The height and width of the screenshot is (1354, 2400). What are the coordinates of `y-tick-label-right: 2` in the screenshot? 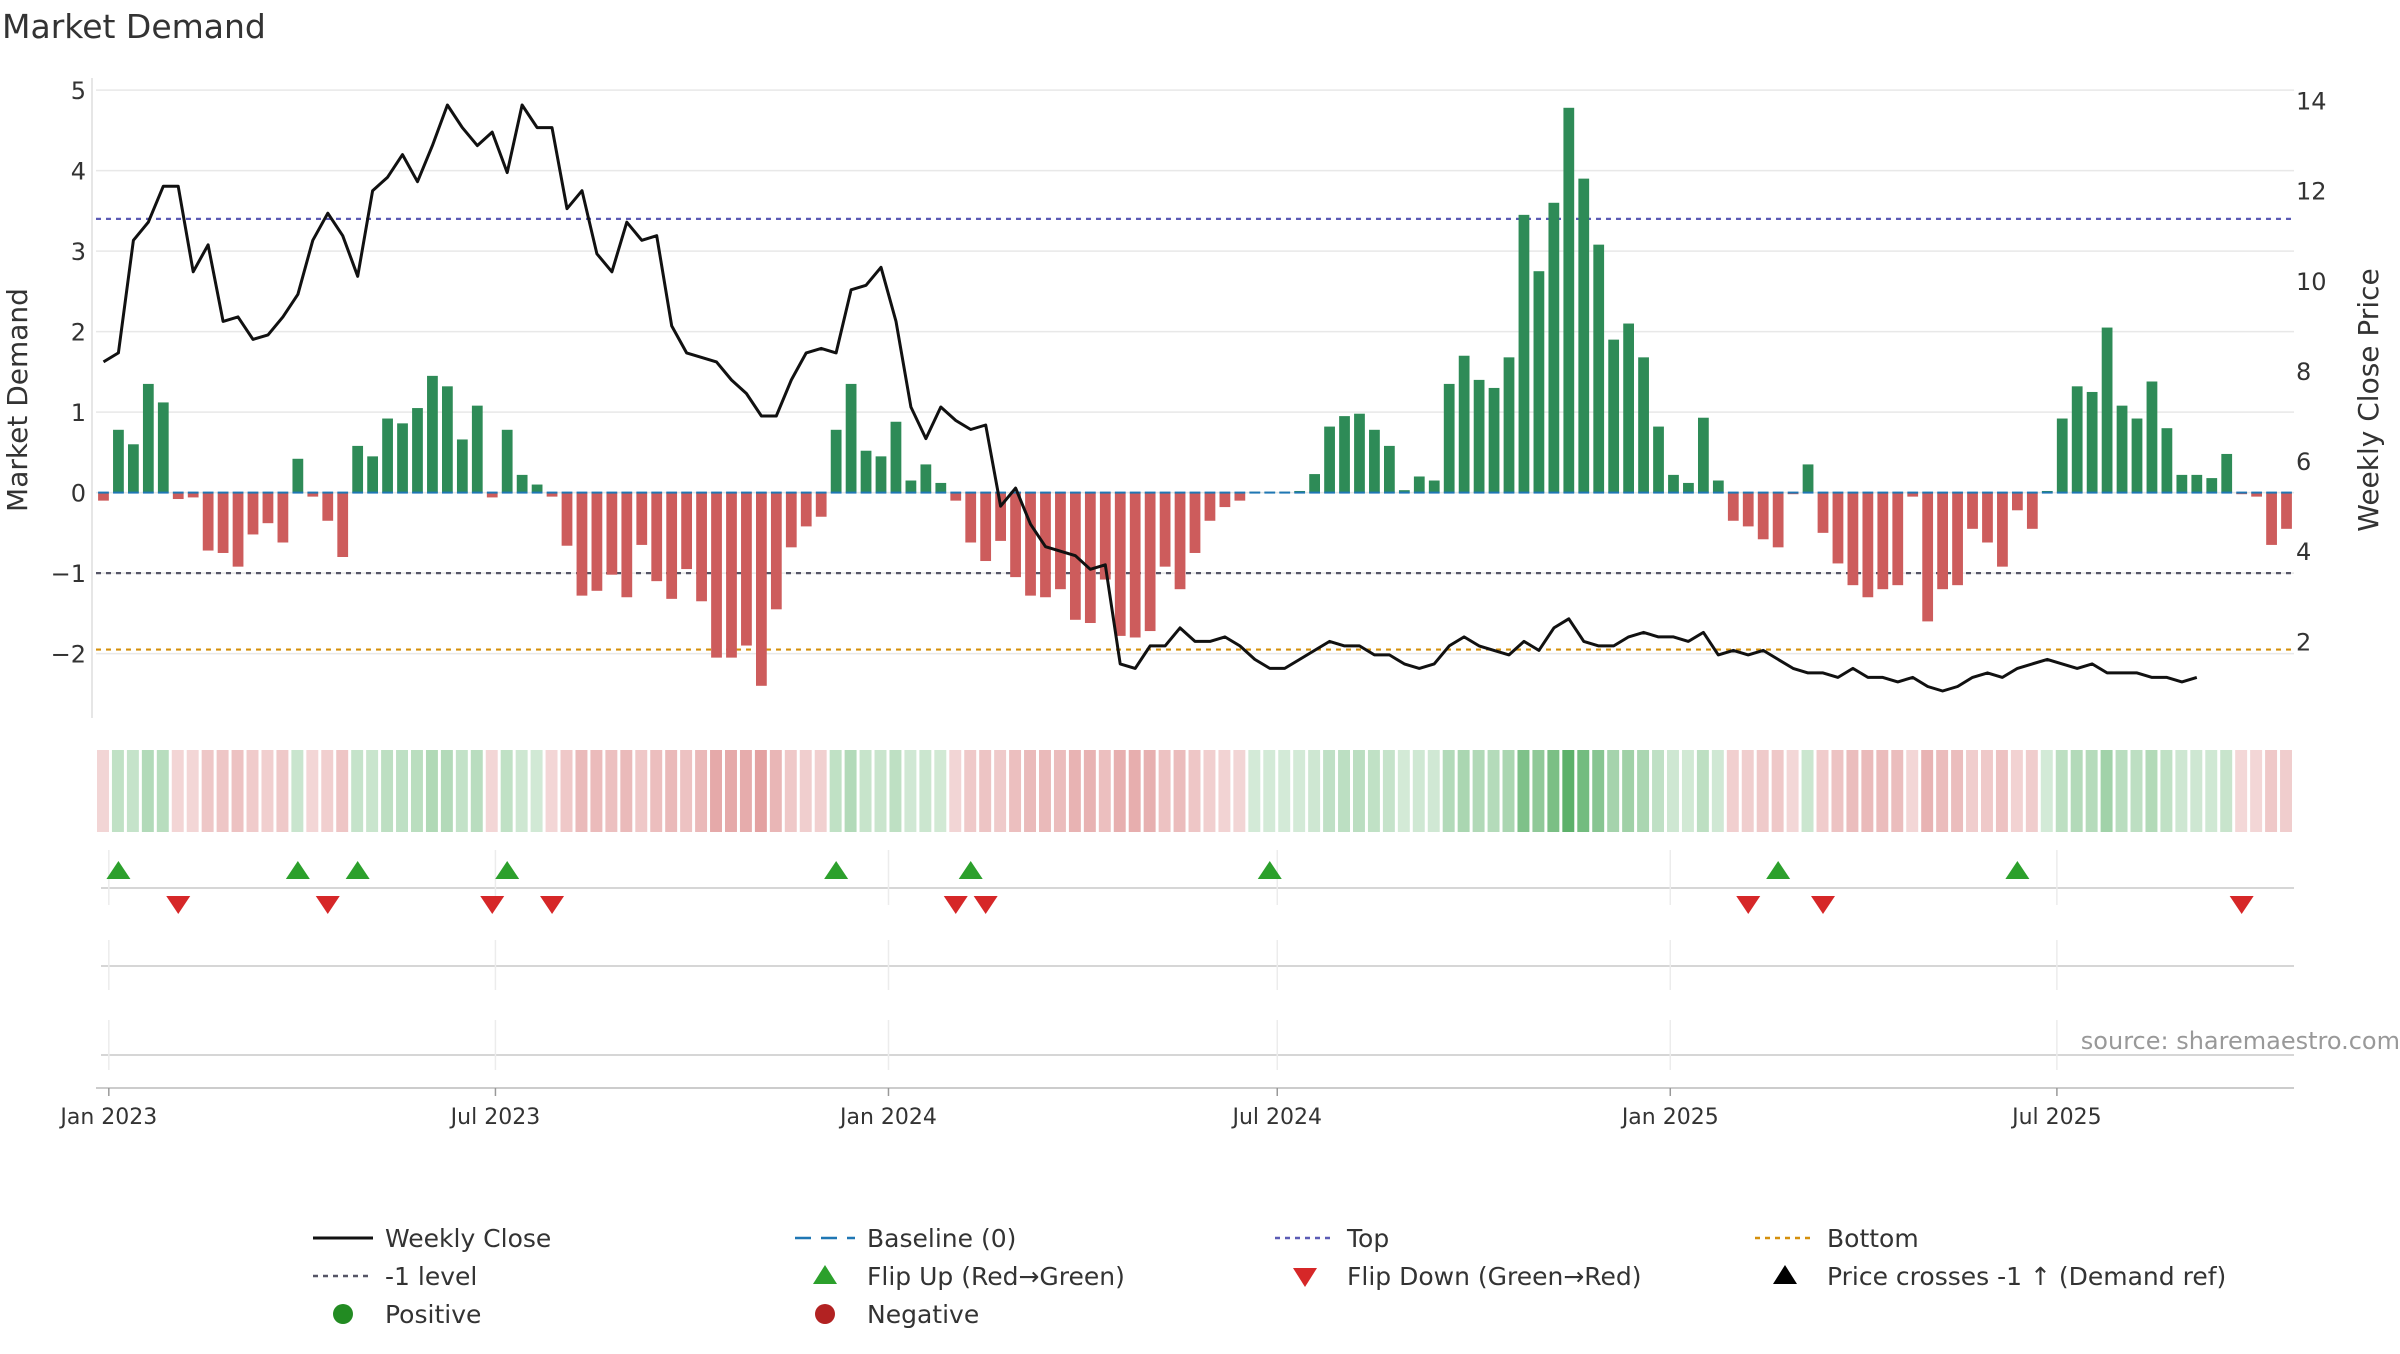 It's located at (2303, 642).